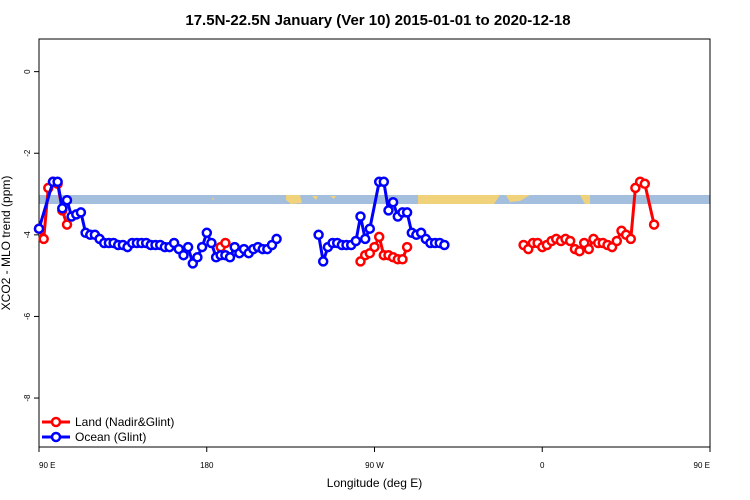  Describe the element at coordinates (27, 71) in the screenshot. I see `y-tick-label: 0` at that location.